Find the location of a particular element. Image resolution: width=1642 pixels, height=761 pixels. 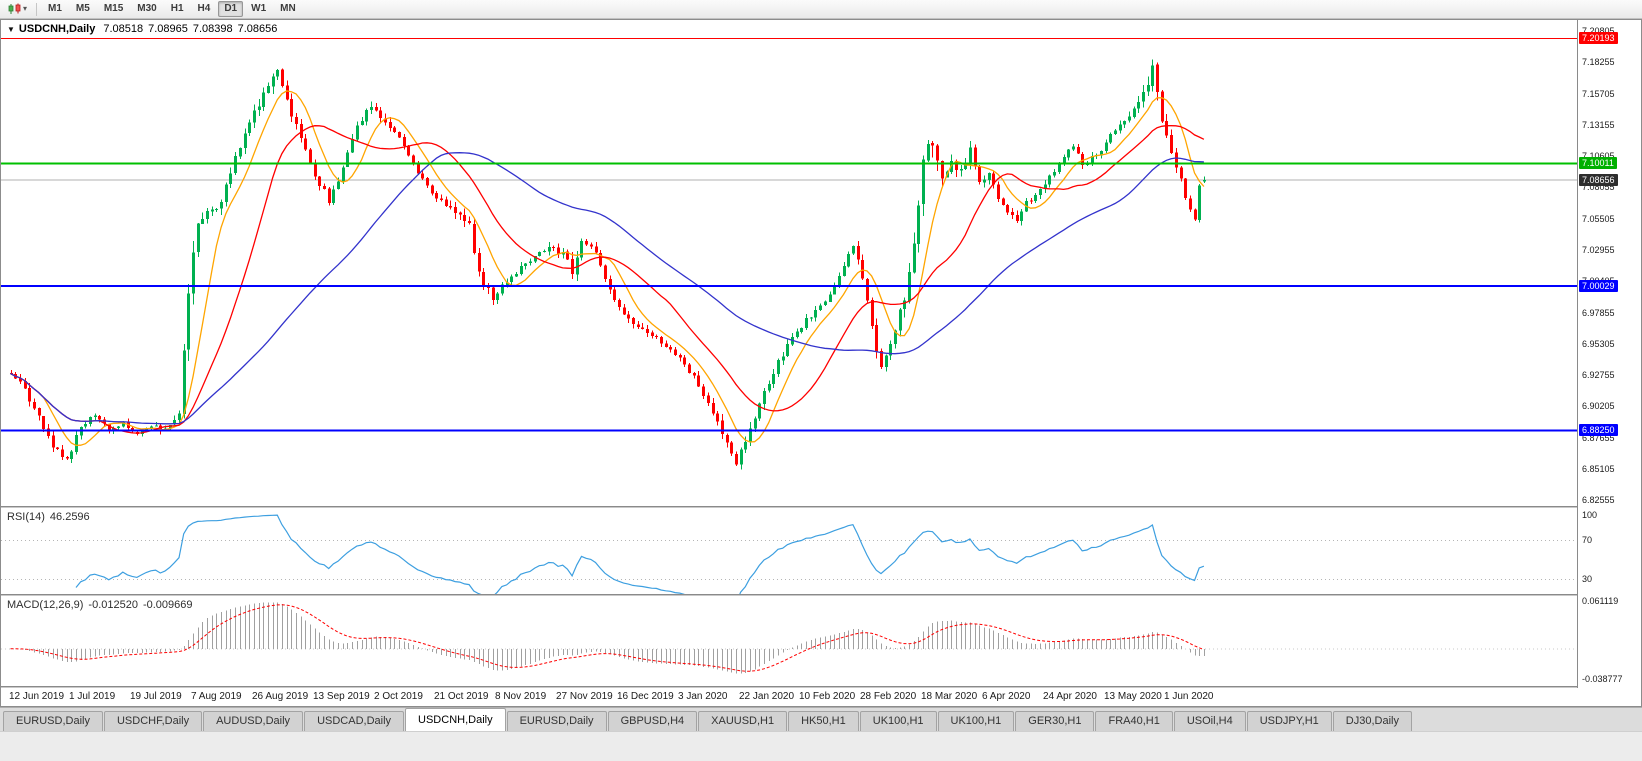

date-label: 13 May 2020 is located at coordinates (1133, 696).